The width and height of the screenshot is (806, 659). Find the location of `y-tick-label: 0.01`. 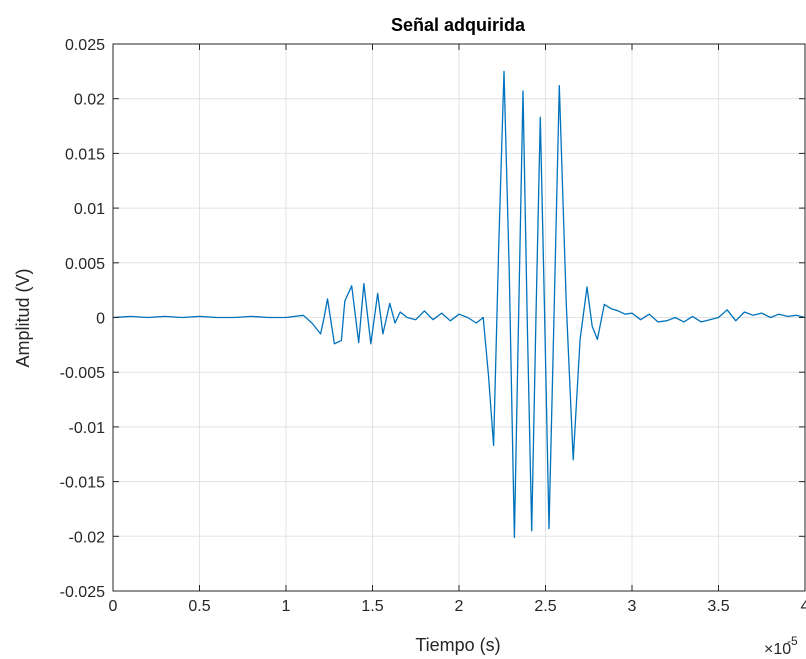

y-tick-label: 0.01 is located at coordinates (89, 209).